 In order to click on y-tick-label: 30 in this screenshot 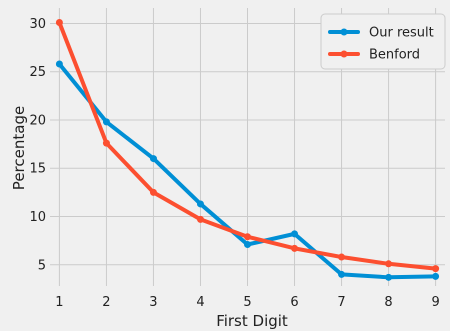, I will do `click(37, 24)`.